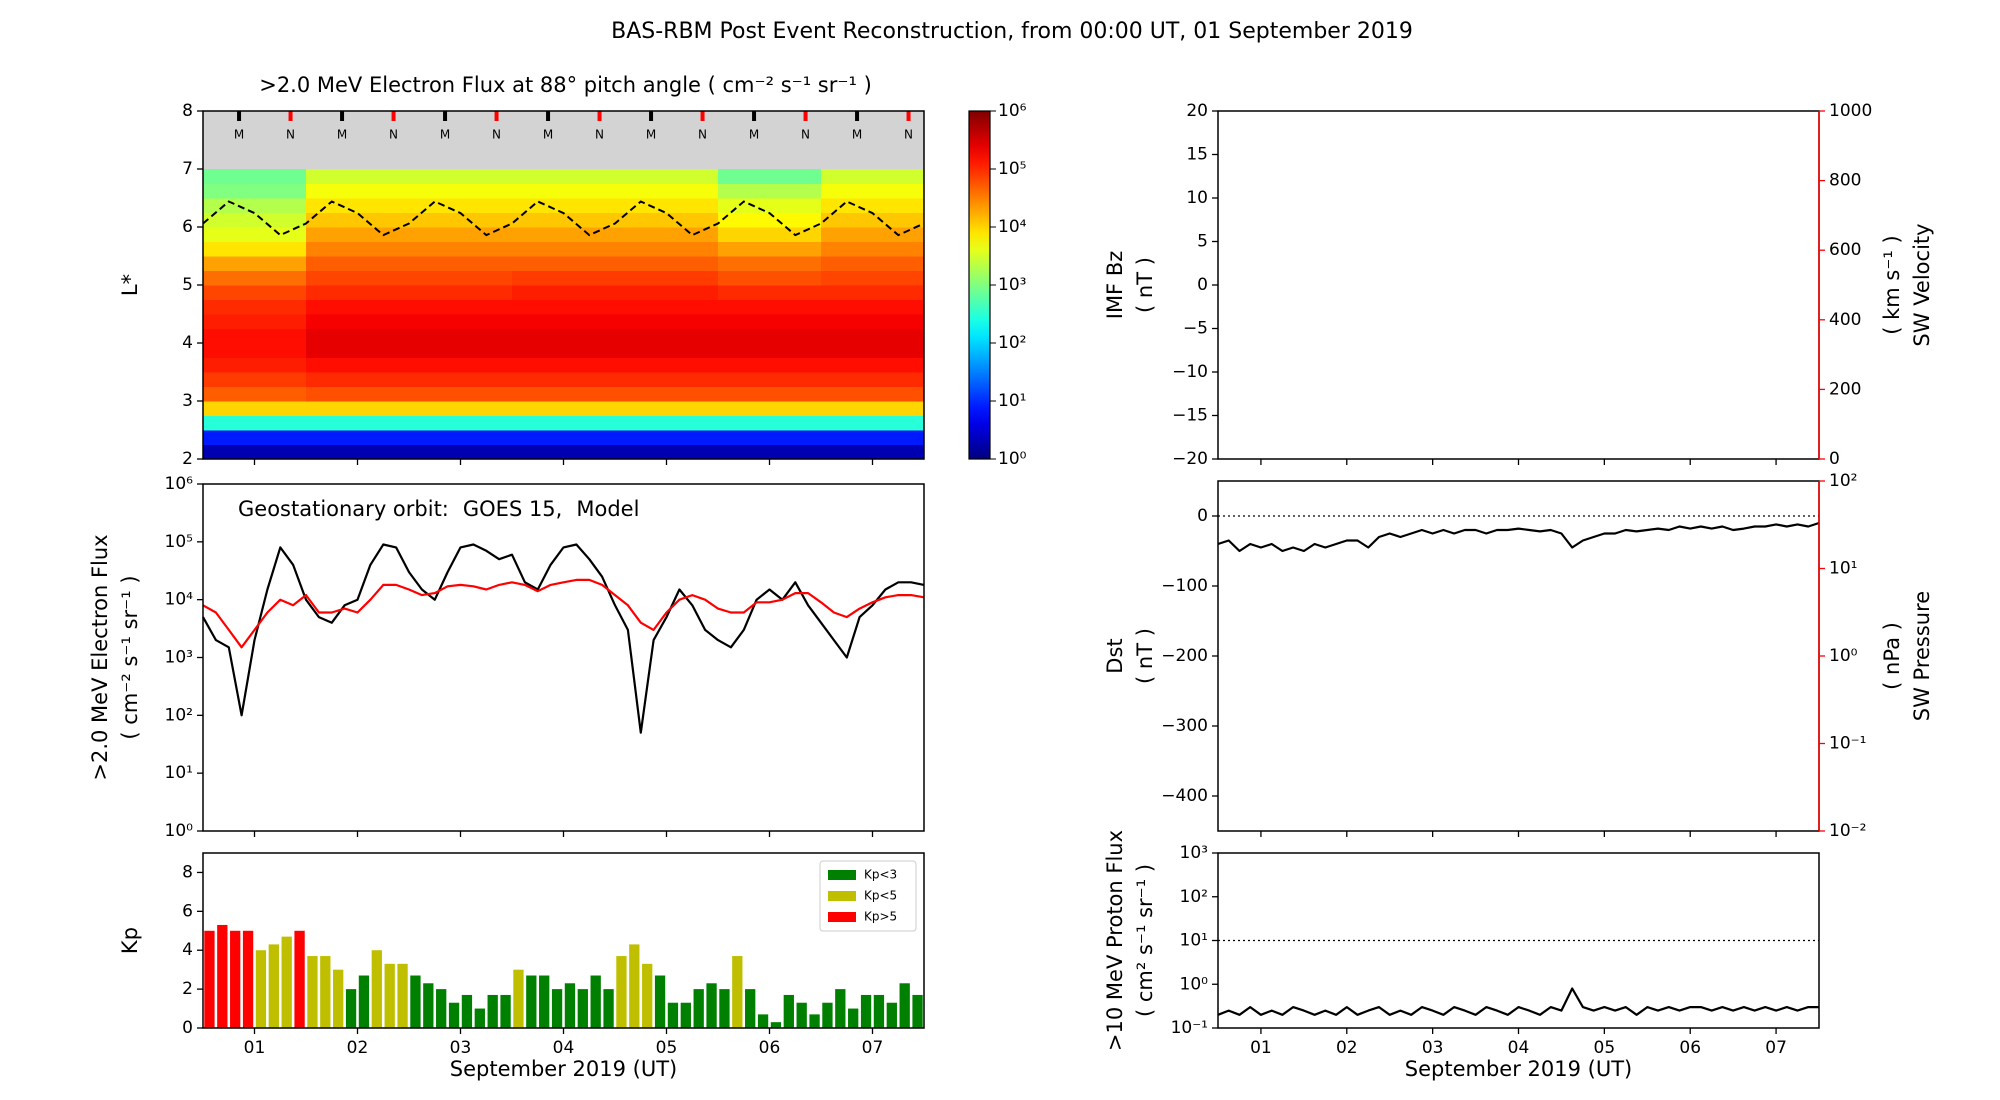 The image size is (2000, 1100). I want to click on x-tick-label: 06, so click(1690, 1048).